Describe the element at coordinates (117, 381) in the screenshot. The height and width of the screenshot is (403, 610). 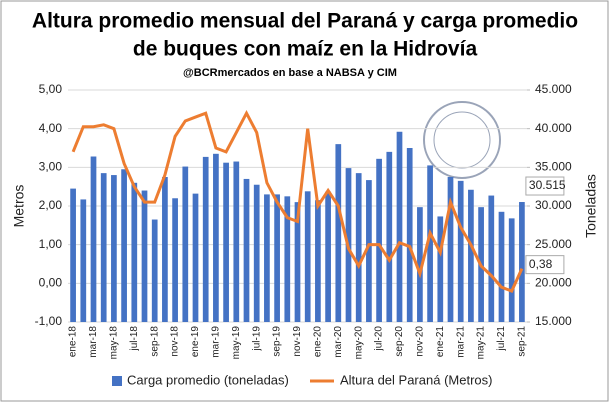
I see `legend-swatch` at that location.